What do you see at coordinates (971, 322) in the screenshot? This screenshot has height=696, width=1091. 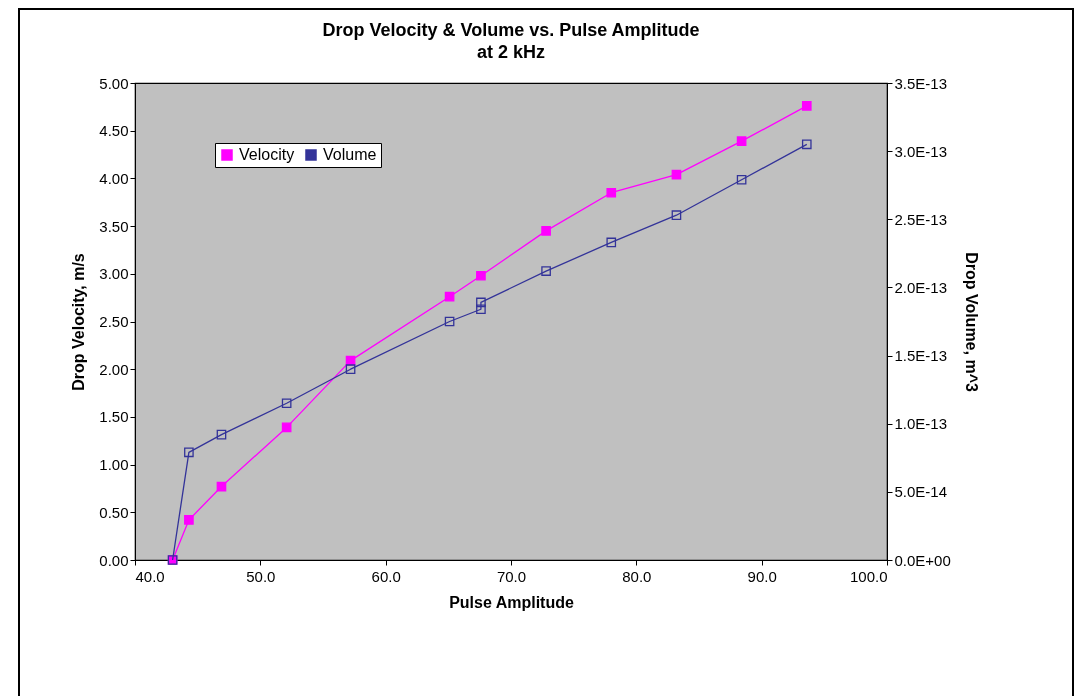 I see `y2-axis-title: Drop Volume, m^3` at bounding box center [971, 322].